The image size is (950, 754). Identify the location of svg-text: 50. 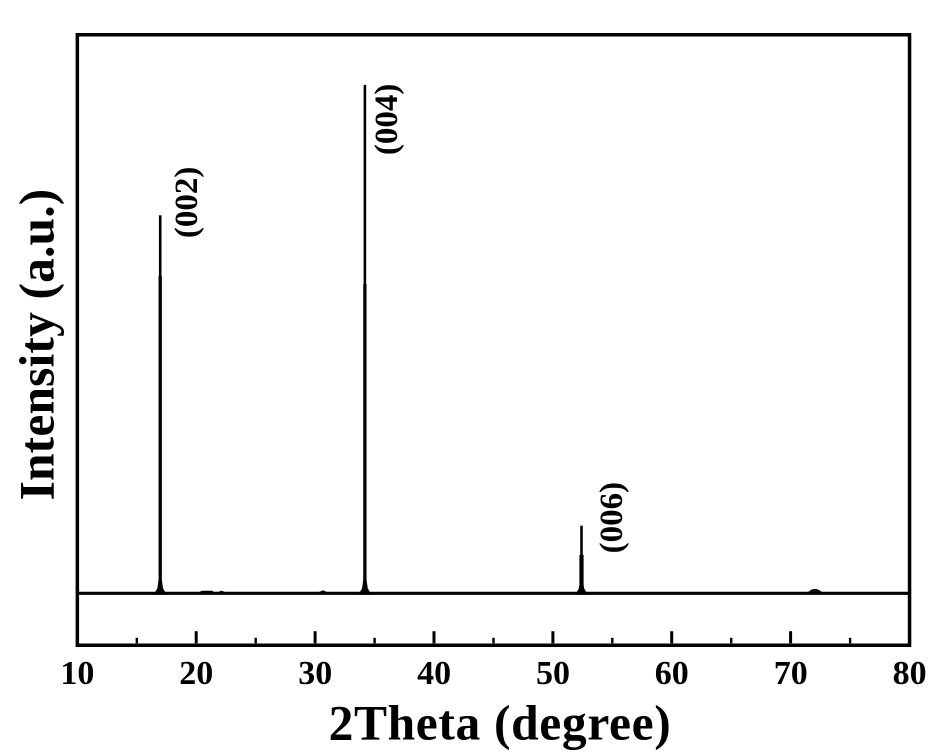
(553, 673).